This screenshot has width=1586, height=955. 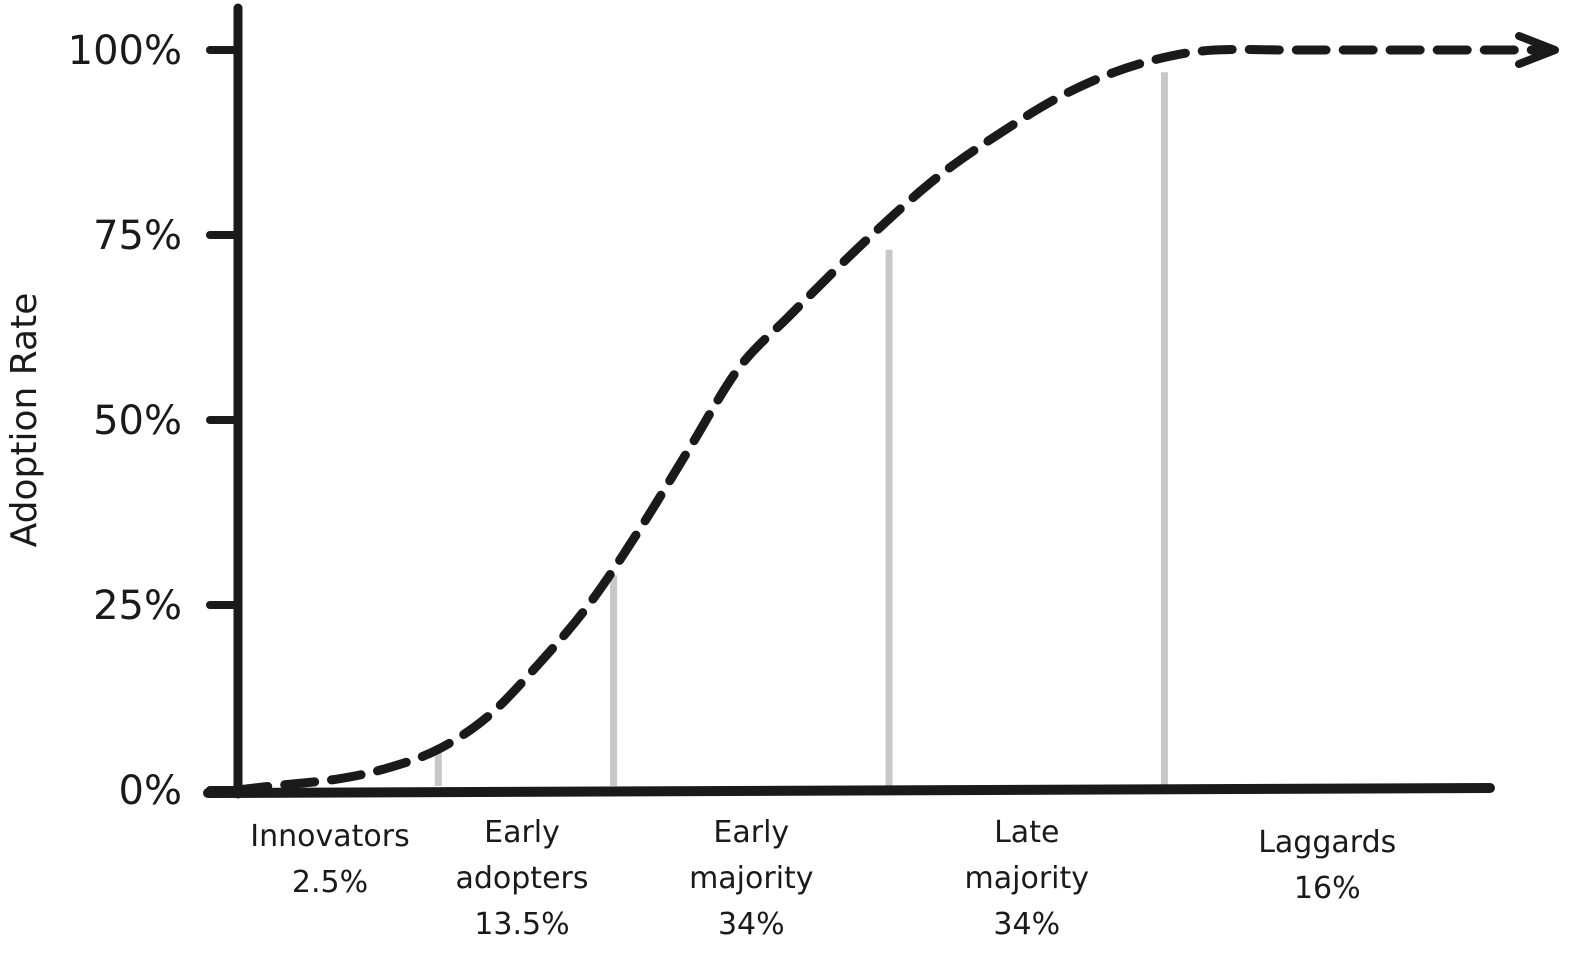 I want to click on segment-label-5: Laggards 16%, so click(x=1327, y=865).